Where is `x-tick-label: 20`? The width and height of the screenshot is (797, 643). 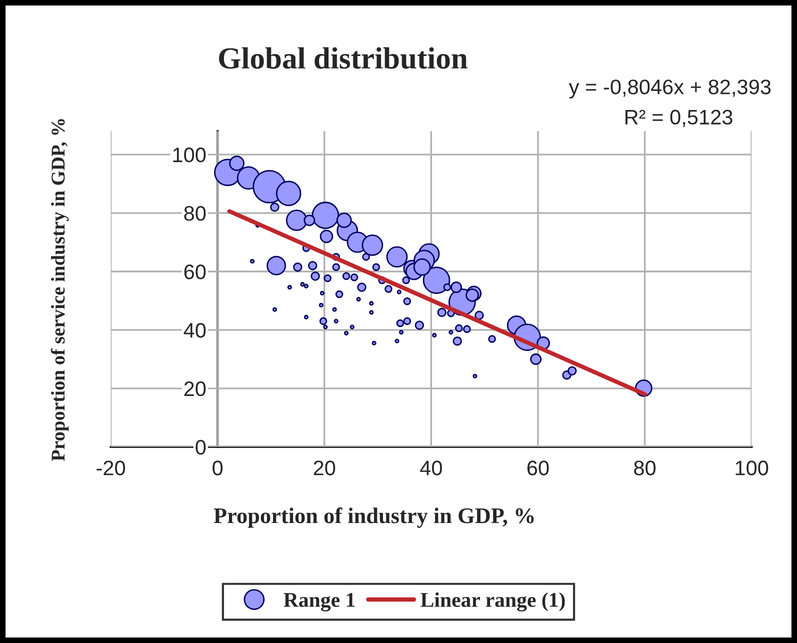 x-tick-label: 20 is located at coordinates (325, 468).